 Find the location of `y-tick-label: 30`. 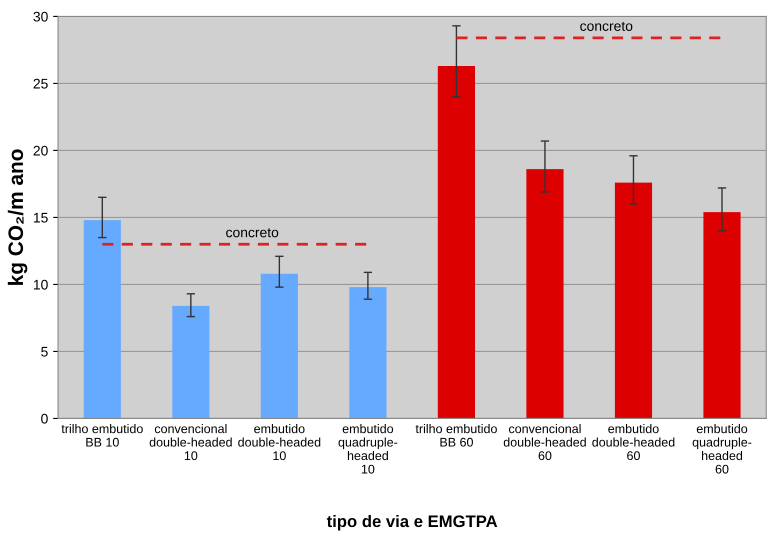

y-tick-label: 30 is located at coordinates (40, 17).